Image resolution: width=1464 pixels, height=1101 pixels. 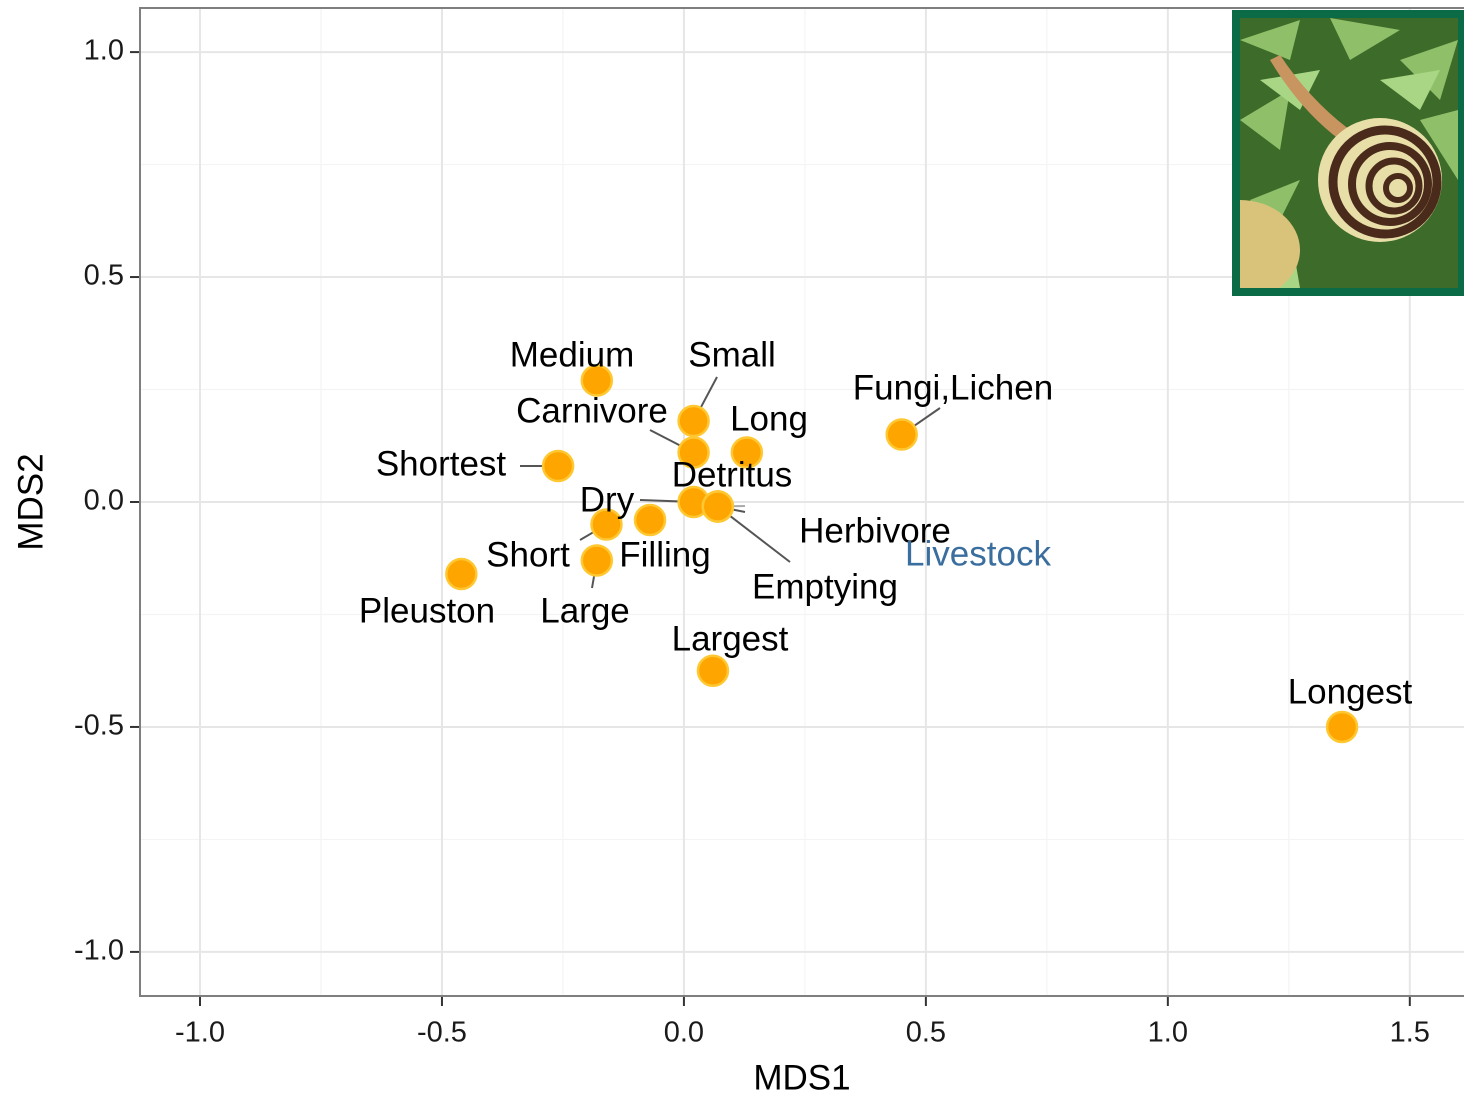 I want to click on y-tick-label: 0.5, so click(x=104, y=276).